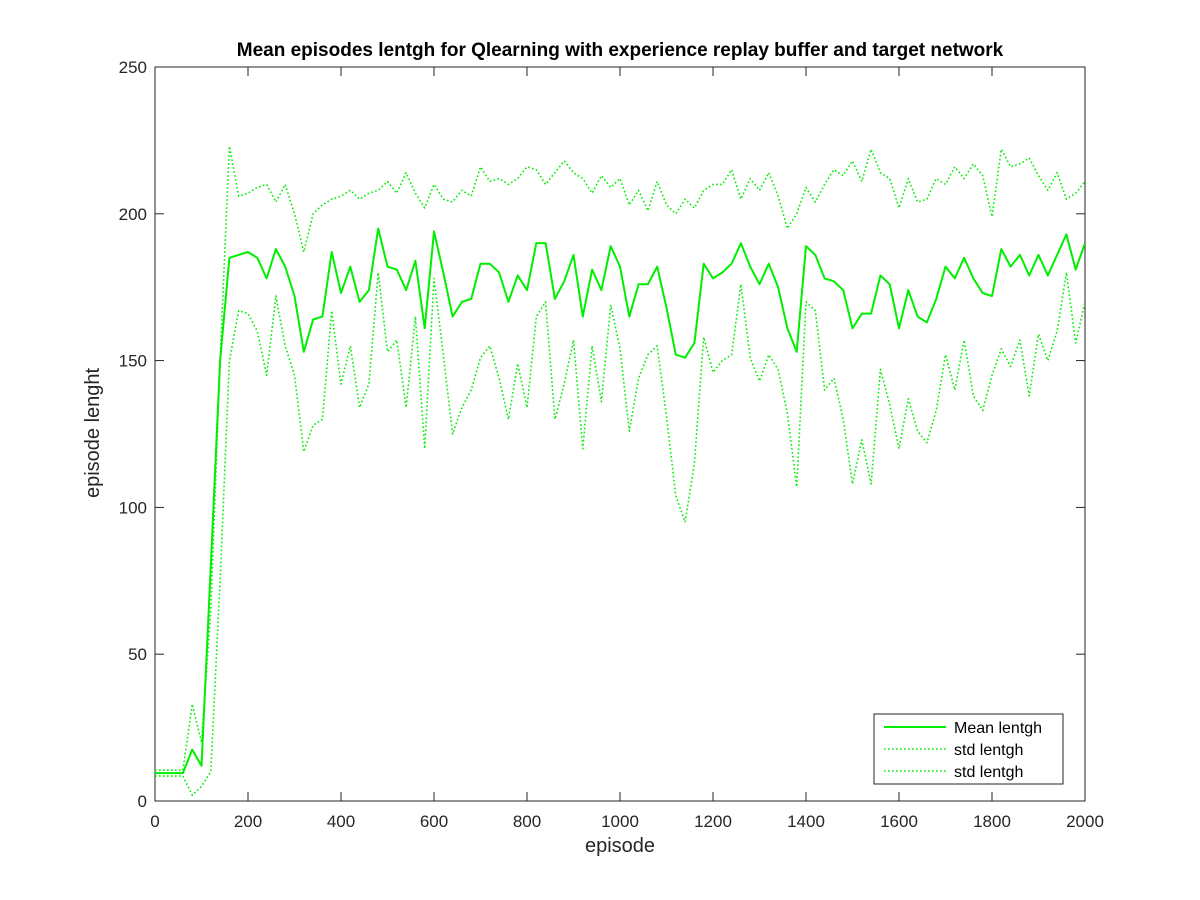  I want to click on y-tick-label: 0, so click(142, 801).